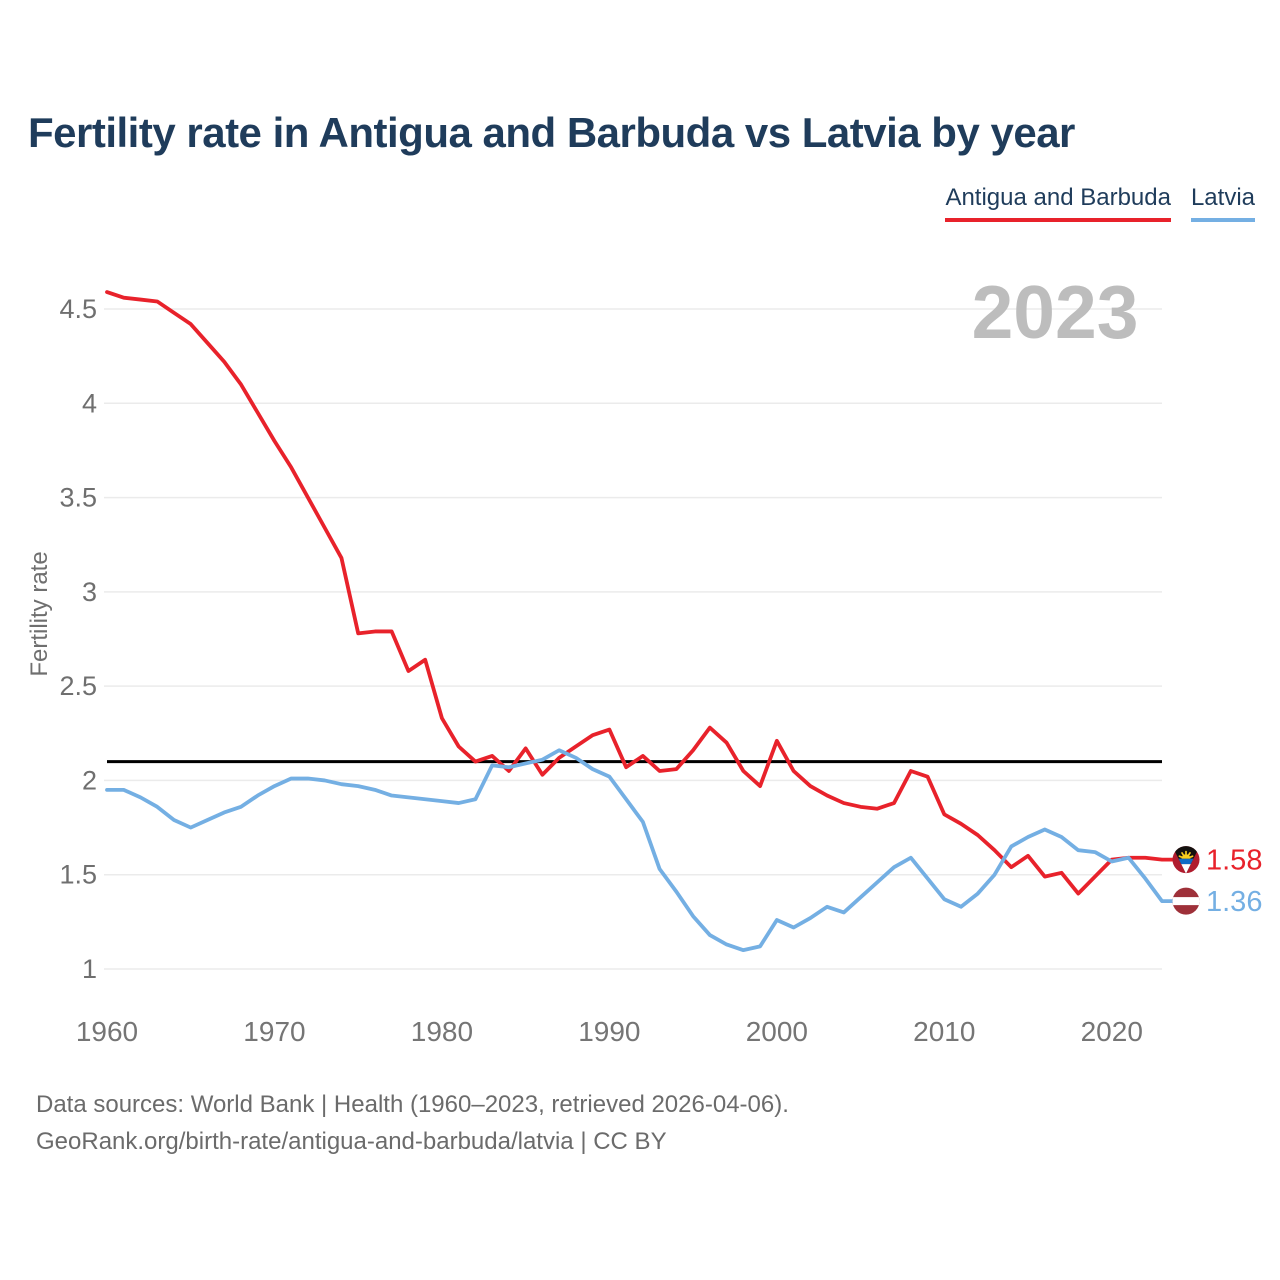  I want to click on y-tick-label: 2.5, so click(78, 686).